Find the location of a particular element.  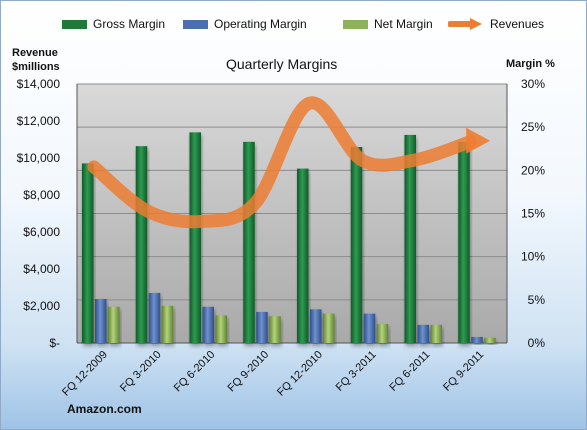

right-tick-label: 30% is located at coordinates (533, 84).